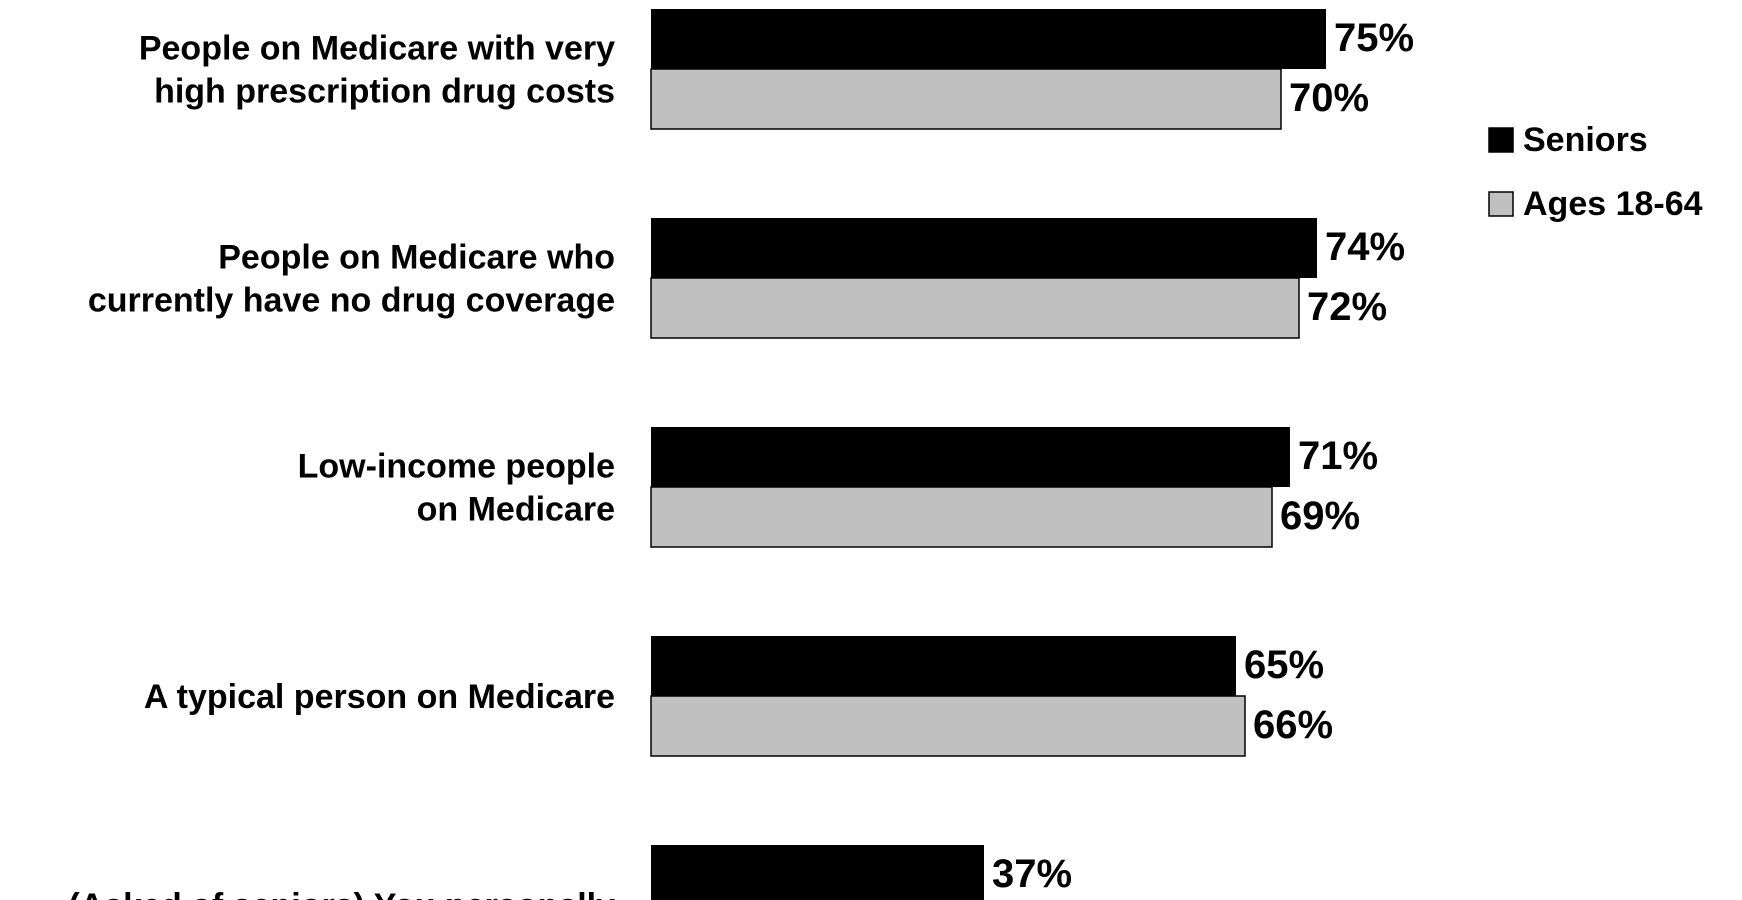 The height and width of the screenshot is (900, 1742). I want to click on category-label: A typical person on Medicare, so click(379, 697).